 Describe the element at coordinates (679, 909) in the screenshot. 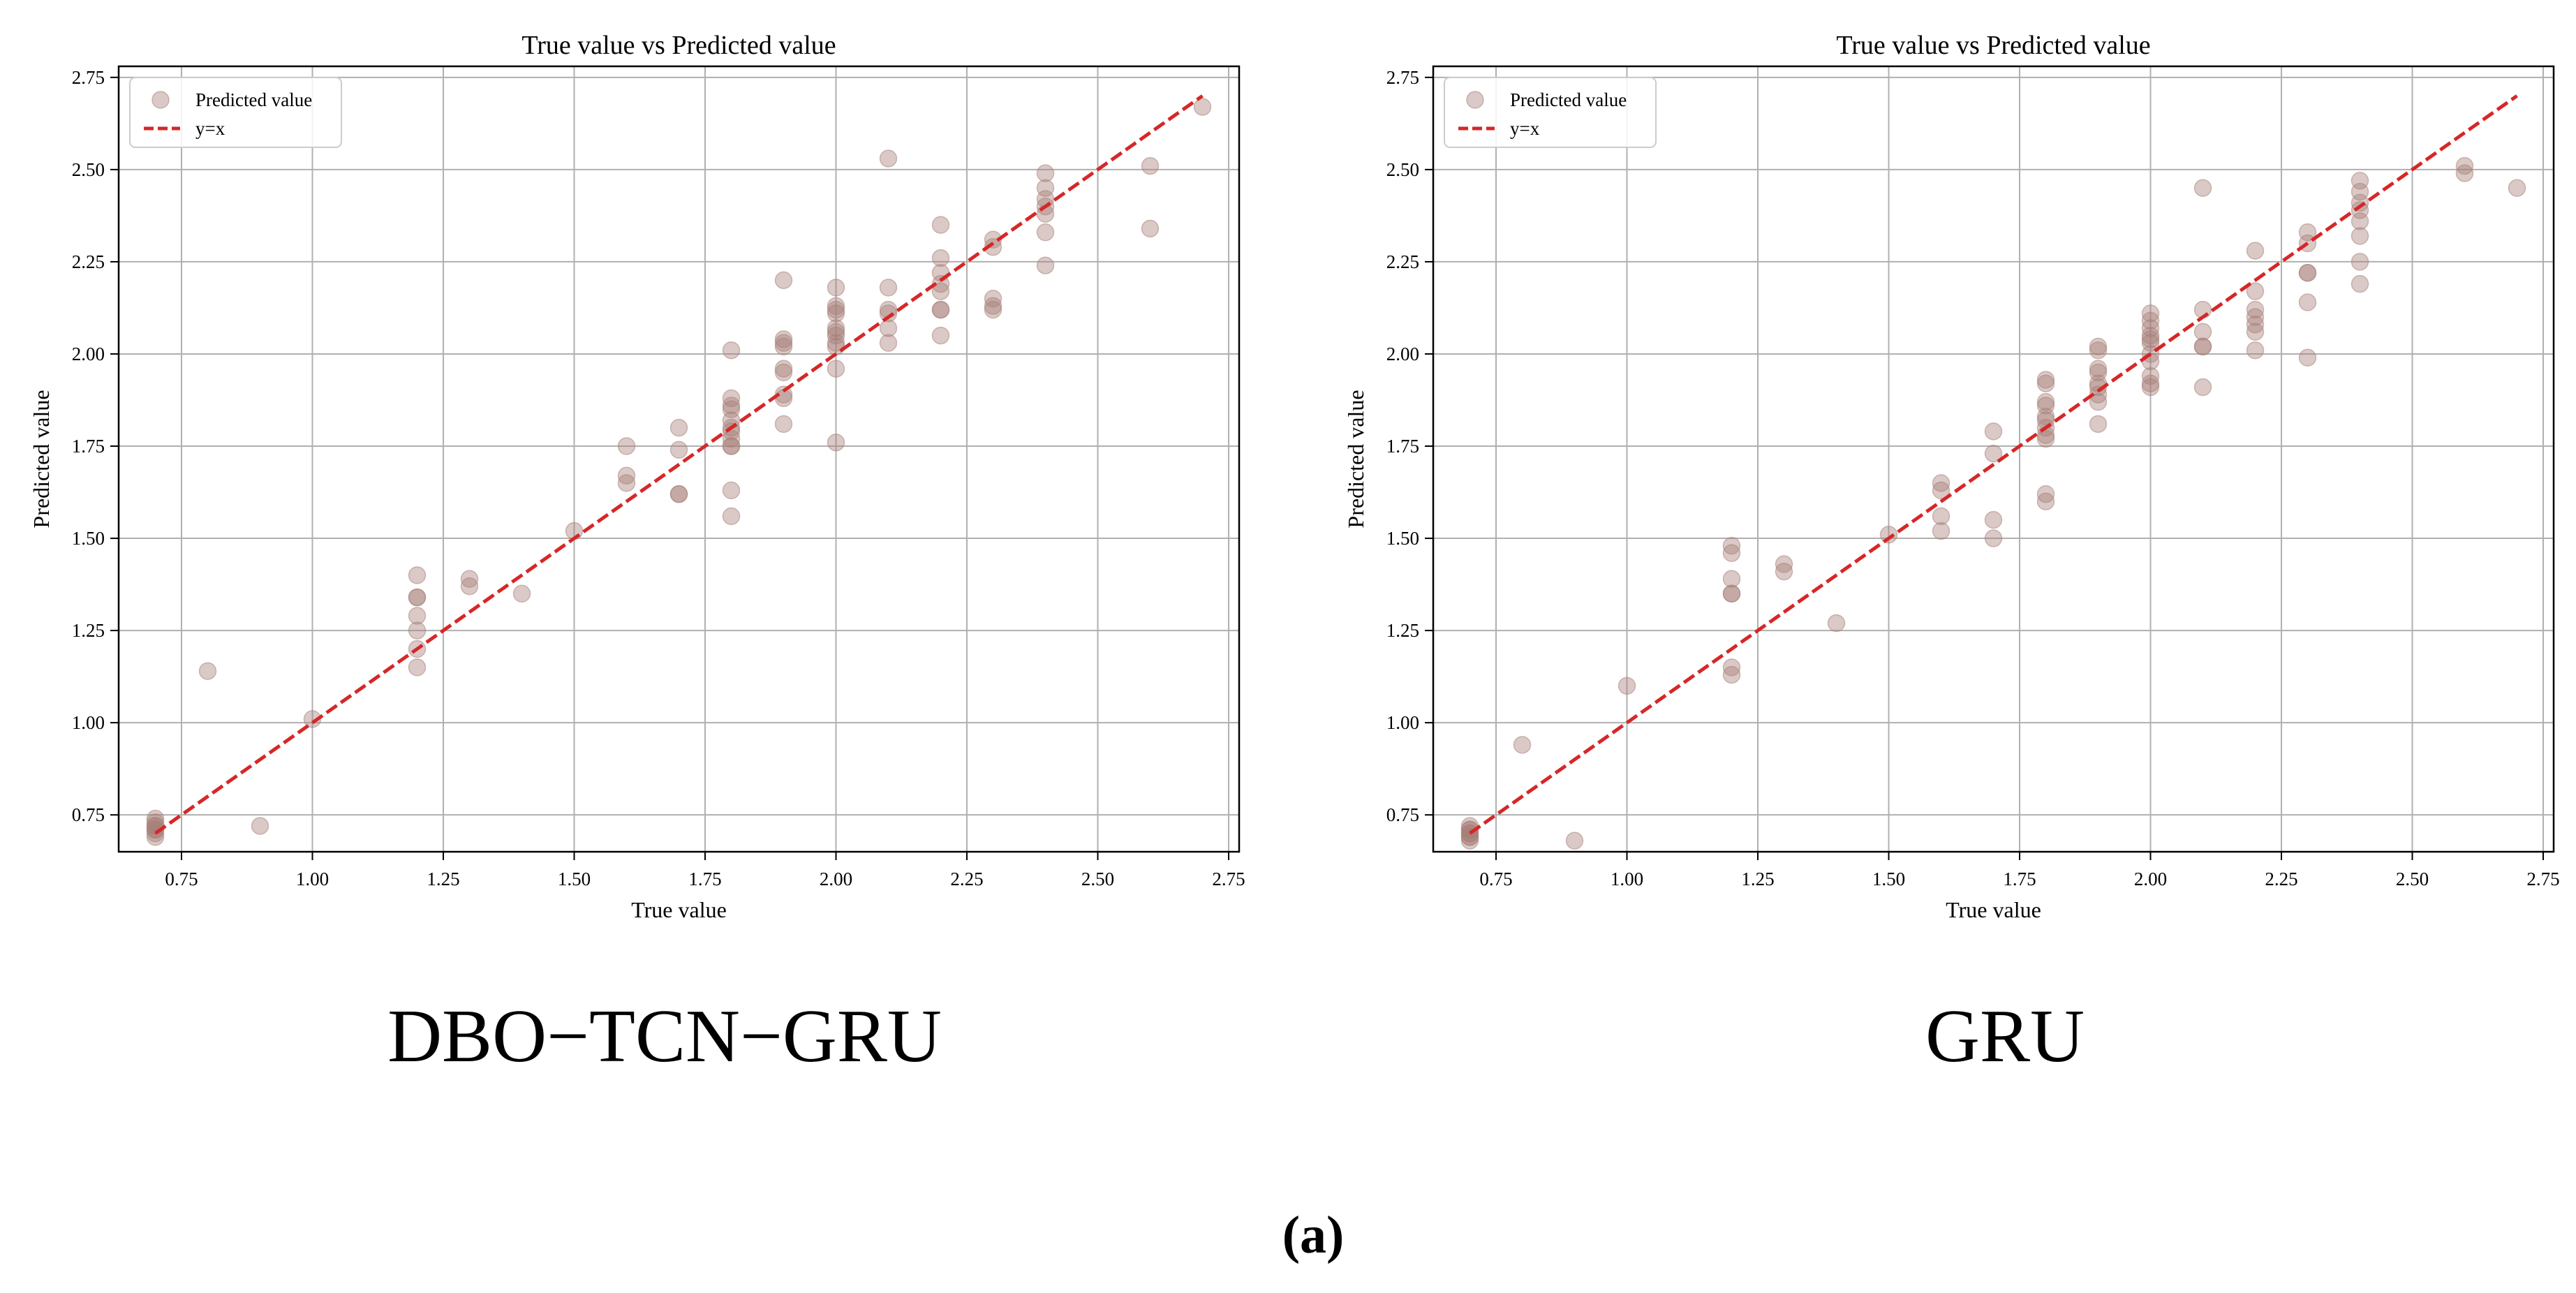

I see `x-axis-label: True value` at that location.